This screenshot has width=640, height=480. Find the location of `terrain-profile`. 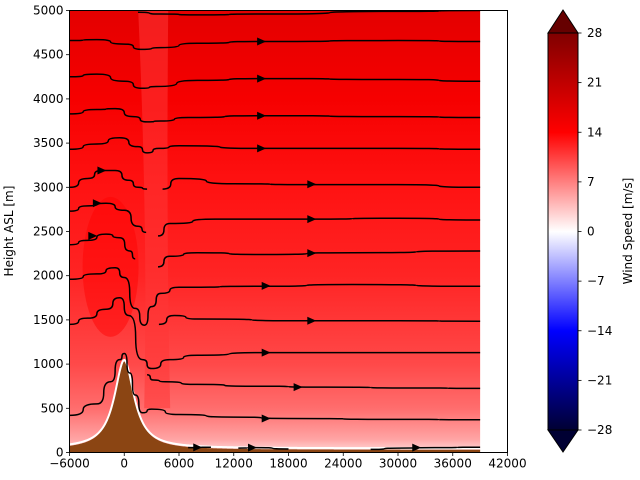

terrain-profile is located at coordinates (275, 407).